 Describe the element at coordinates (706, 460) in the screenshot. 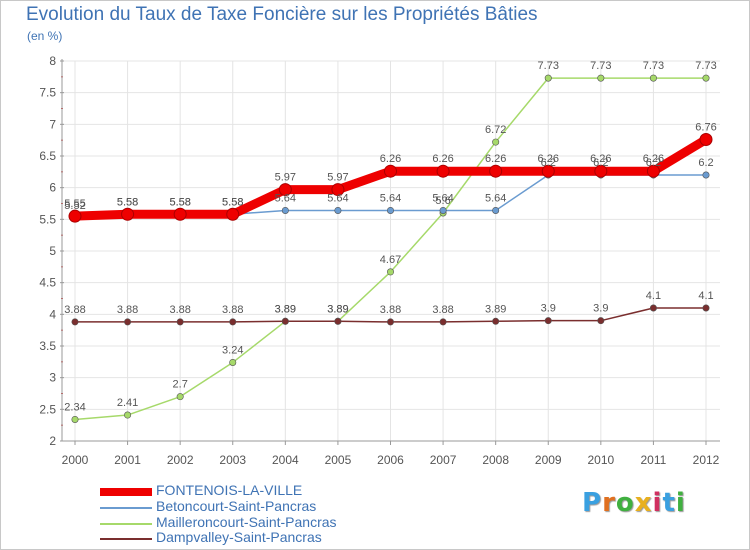

I see `x-tick-label-12: 2012` at that location.